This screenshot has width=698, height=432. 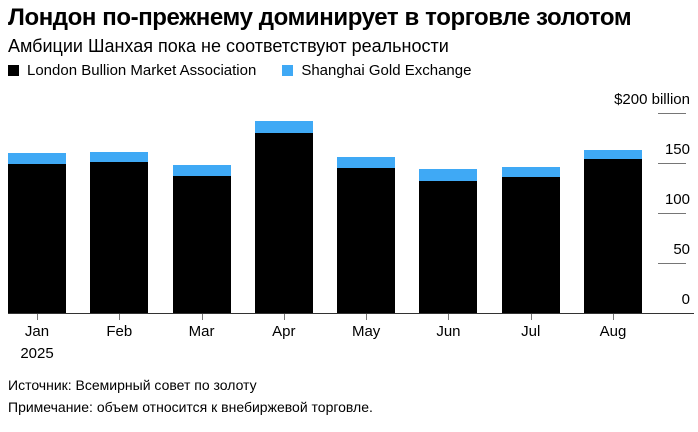 What do you see at coordinates (530, 172) in the screenshot?
I see `bar-segment-jul-sge` at bounding box center [530, 172].